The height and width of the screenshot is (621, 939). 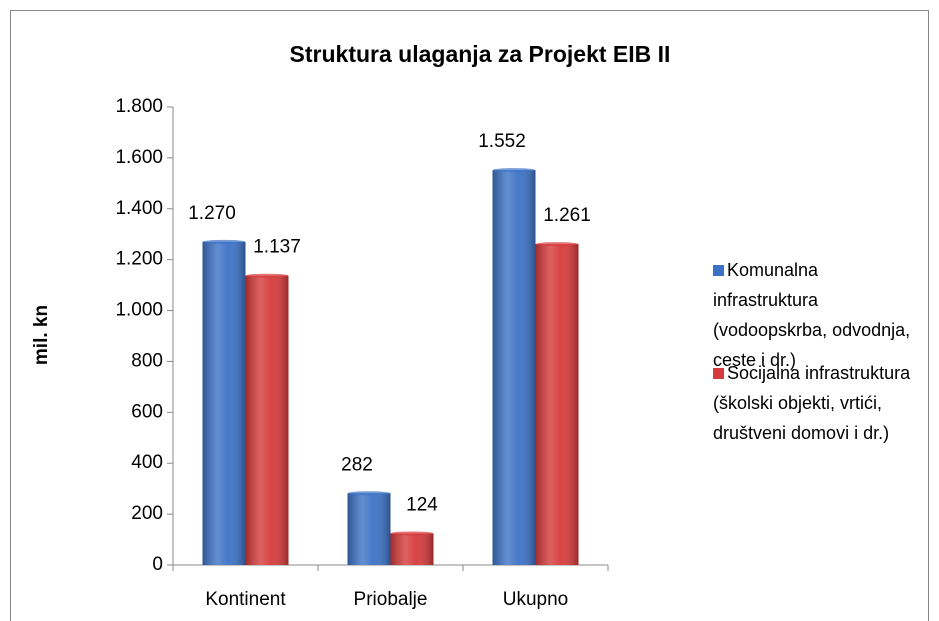 What do you see at coordinates (357, 464) in the screenshot?
I see `data-label: 282` at bounding box center [357, 464].